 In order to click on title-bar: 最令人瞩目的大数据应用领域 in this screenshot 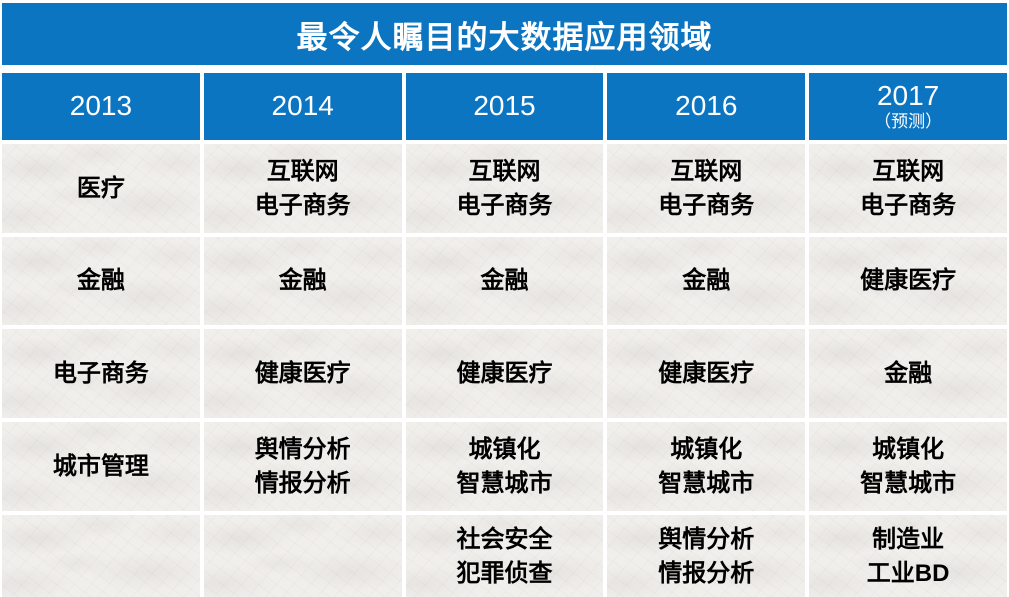, I will do `click(504, 34)`.